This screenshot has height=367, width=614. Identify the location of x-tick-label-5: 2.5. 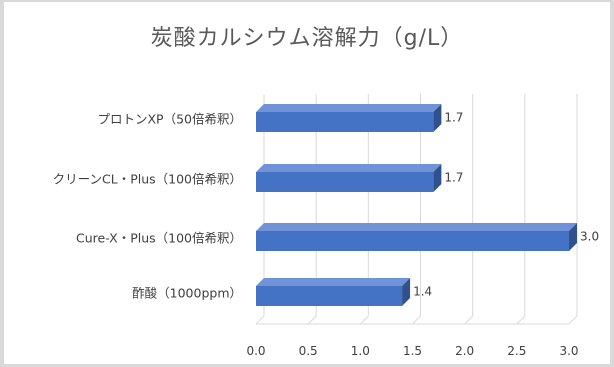
(516, 351).